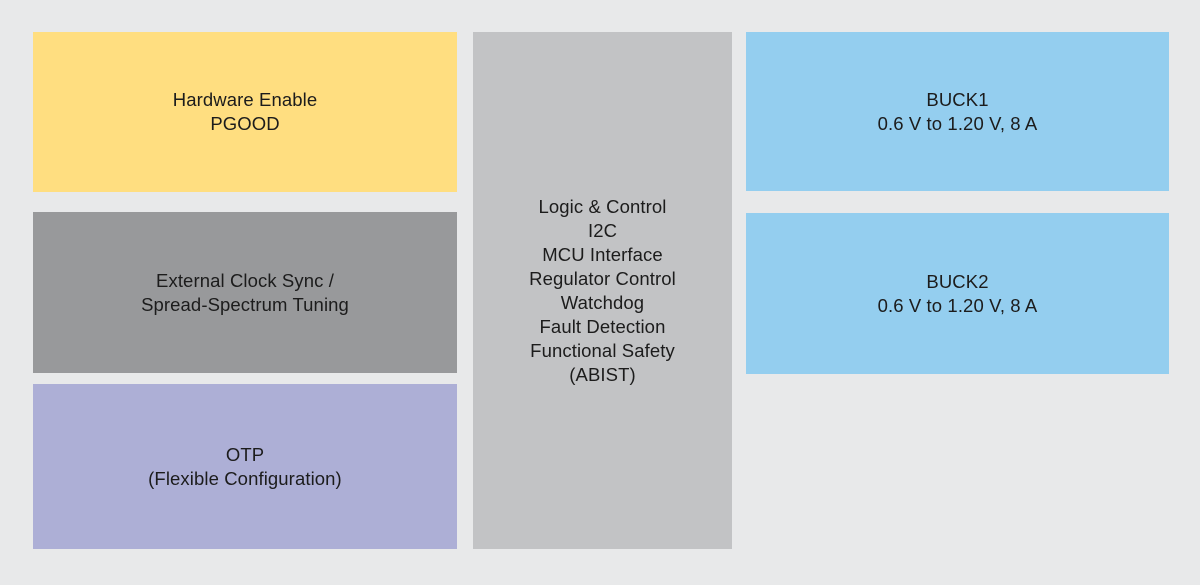  What do you see at coordinates (602, 230) in the screenshot?
I see `block-line: I2C` at bounding box center [602, 230].